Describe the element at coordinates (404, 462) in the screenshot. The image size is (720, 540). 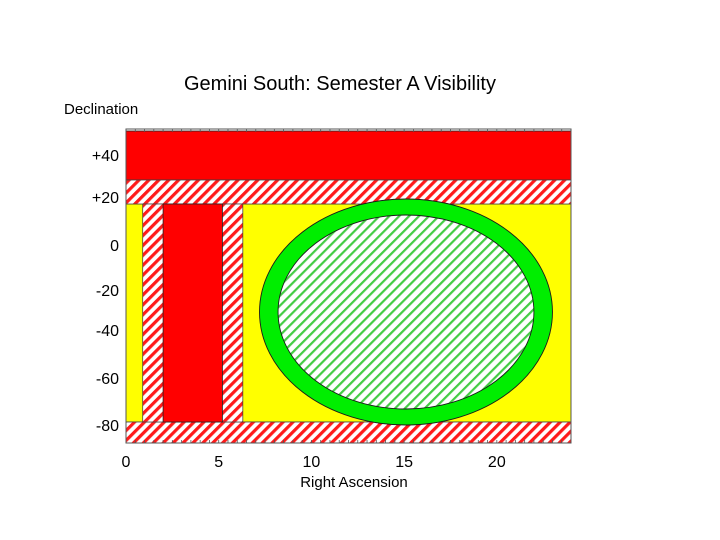
I see `x-tick-label: 15` at that location.